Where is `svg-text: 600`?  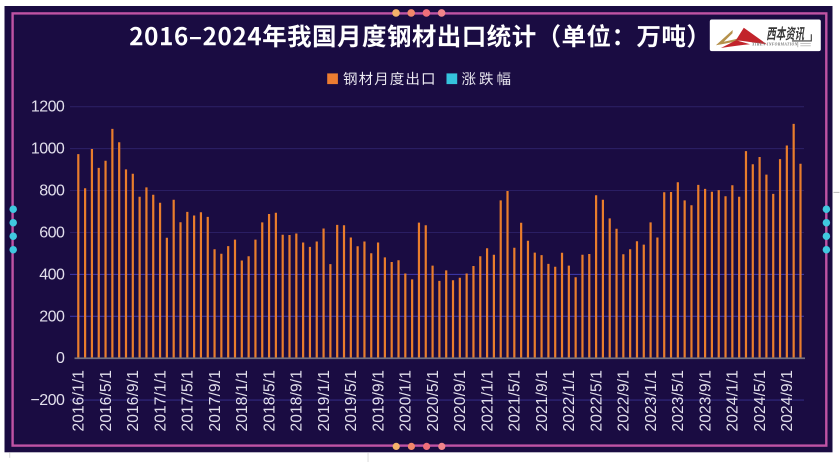
svg-text: 600 is located at coordinates (52, 233).